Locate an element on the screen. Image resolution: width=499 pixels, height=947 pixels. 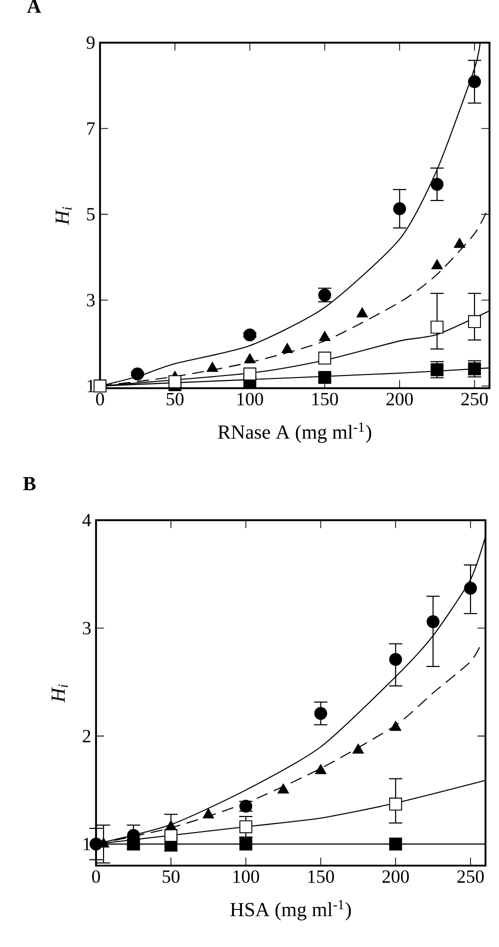
chart-title: B is located at coordinates (29, 483).